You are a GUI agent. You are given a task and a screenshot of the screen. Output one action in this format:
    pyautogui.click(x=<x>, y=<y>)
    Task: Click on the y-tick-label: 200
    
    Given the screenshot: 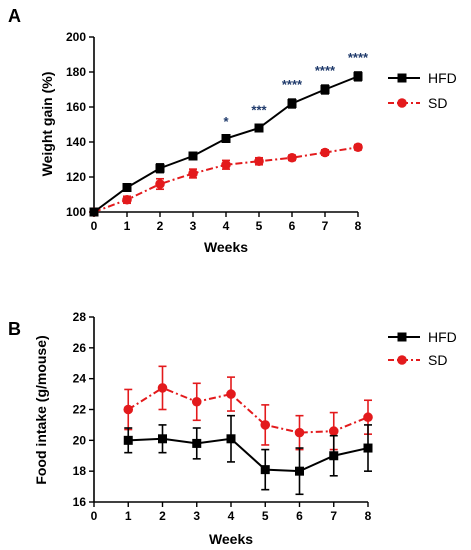 What is the action you would take?
    pyautogui.click(x=76, y=37)
    